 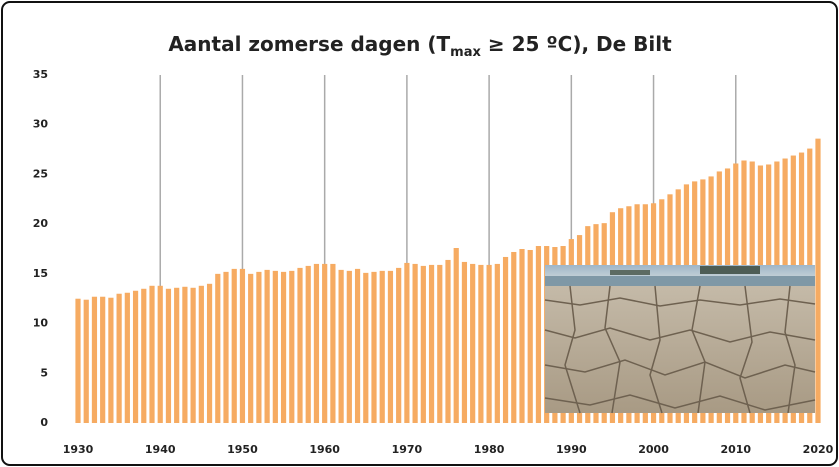 I want to click on x-tick-label: 1960, so click(x=324, y=449).